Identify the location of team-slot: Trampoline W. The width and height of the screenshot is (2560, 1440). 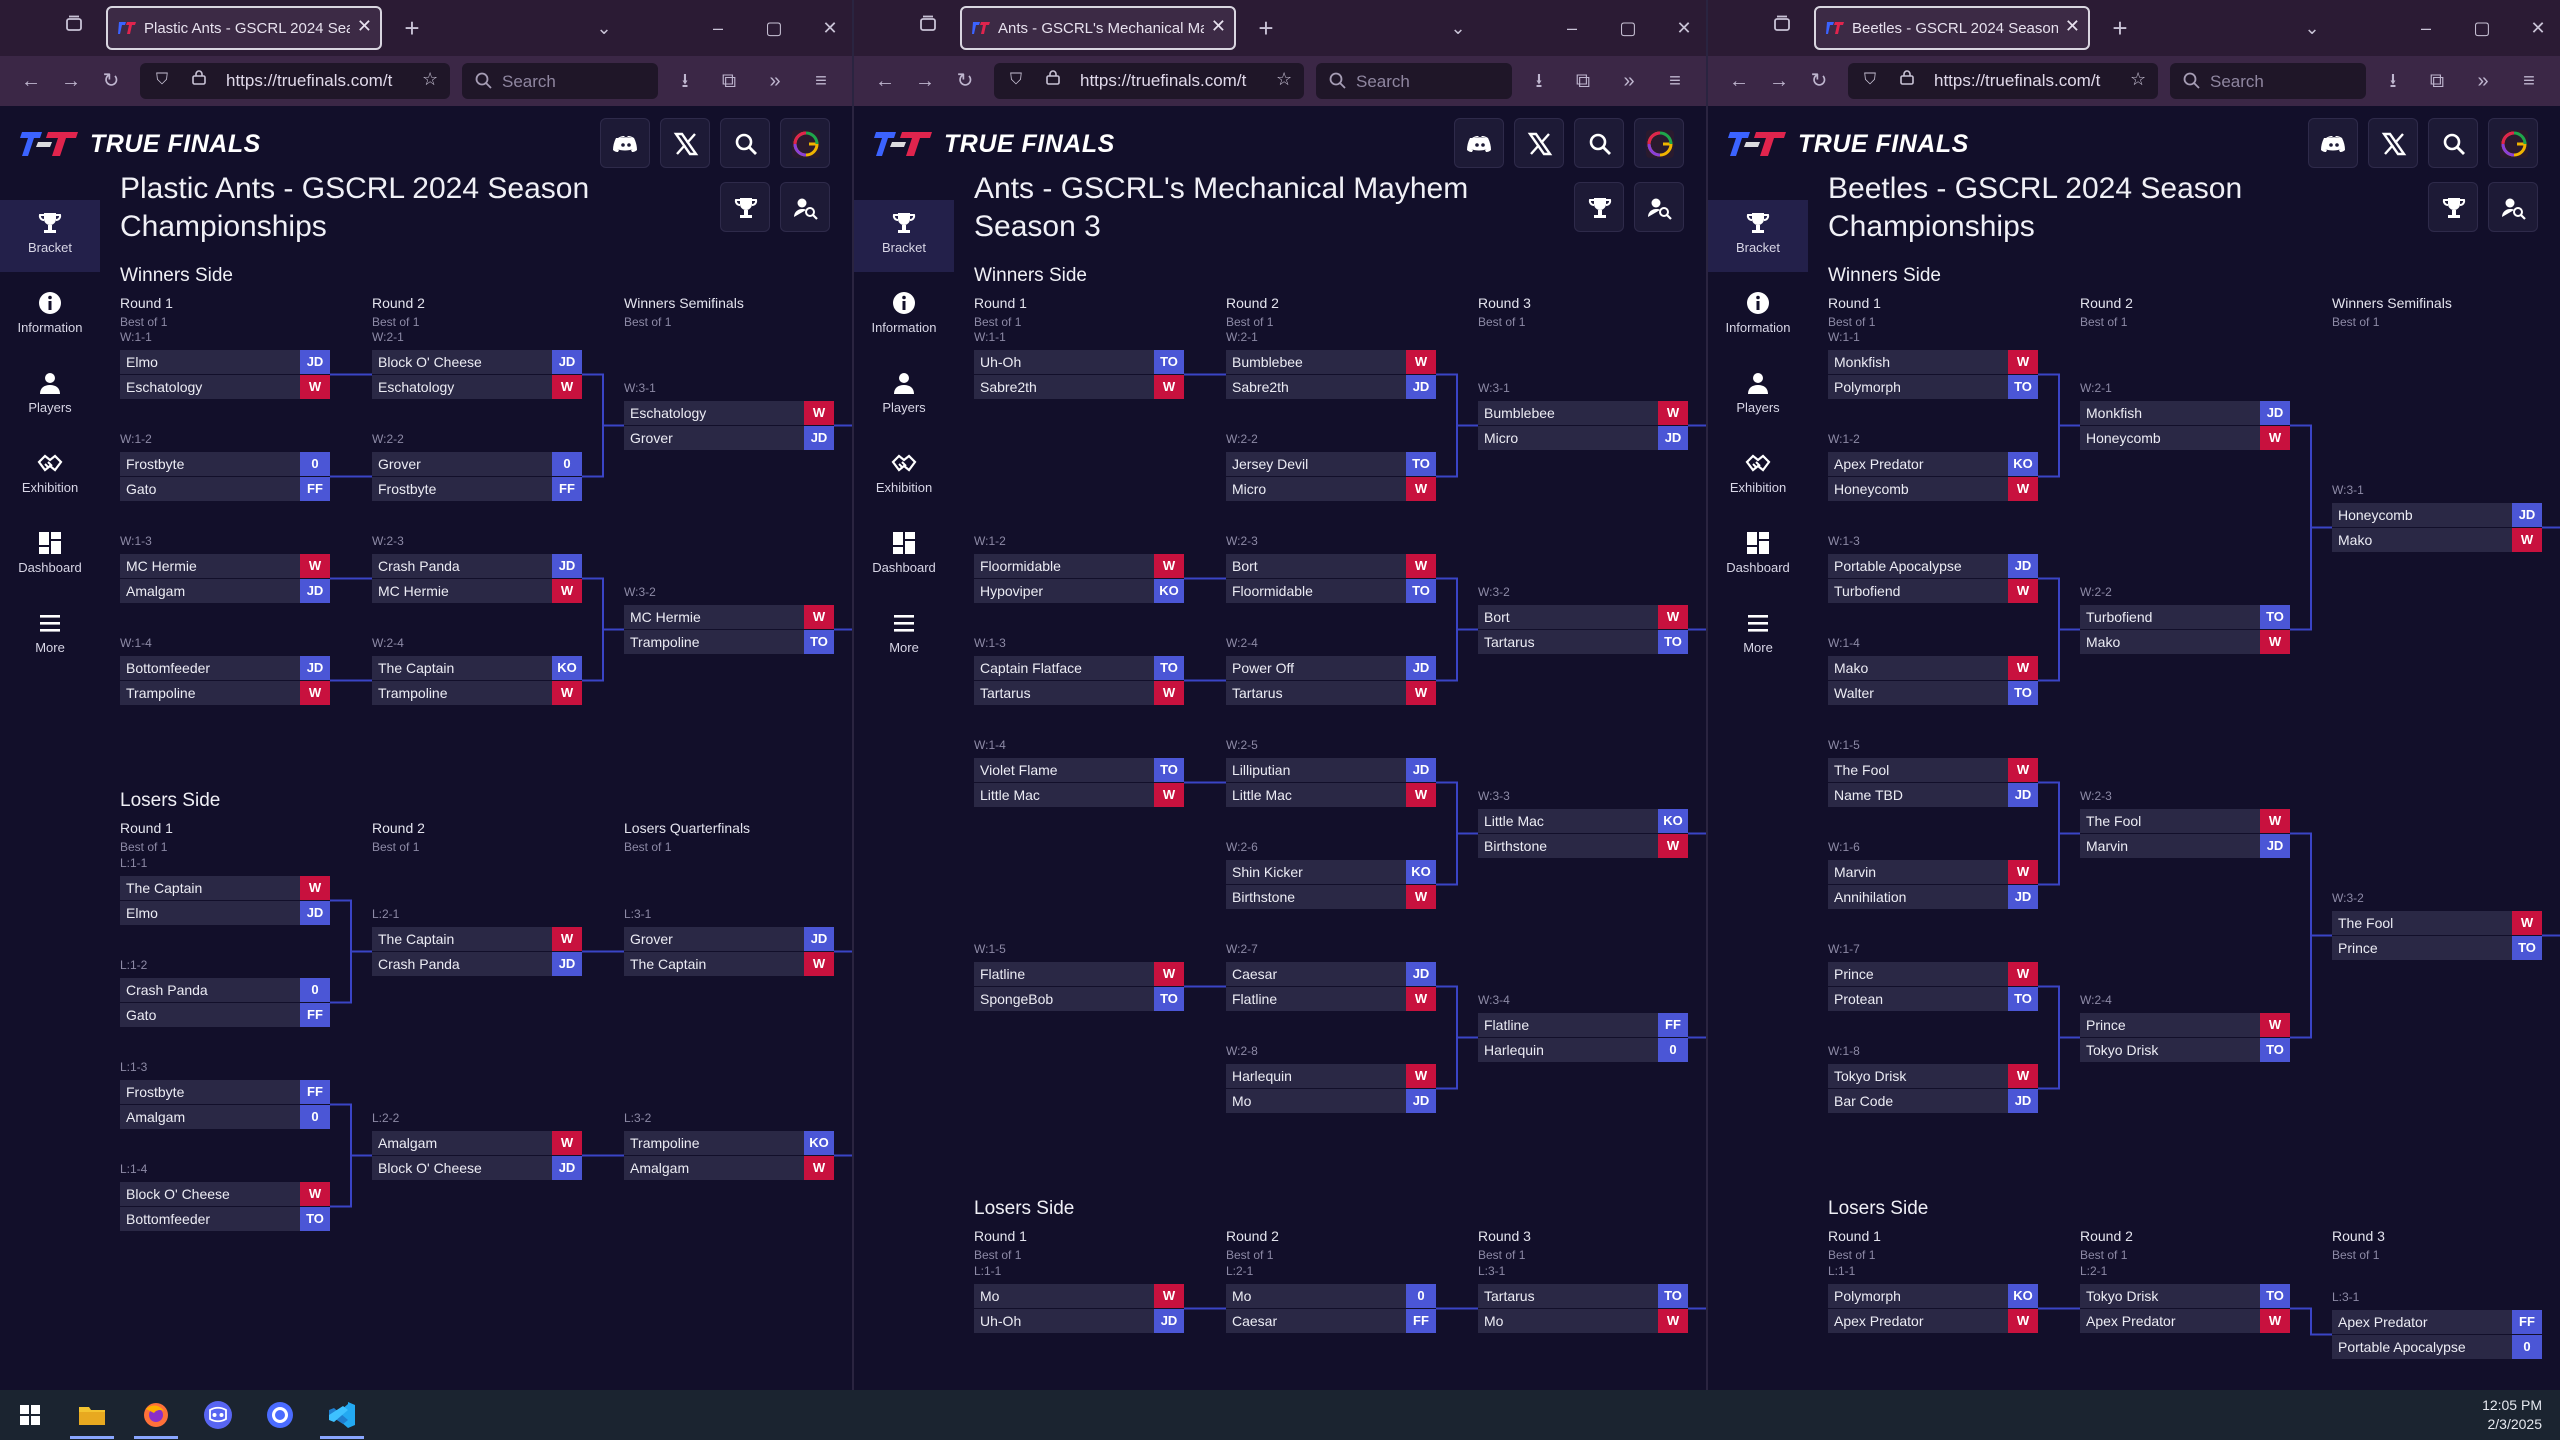
(477, 693).